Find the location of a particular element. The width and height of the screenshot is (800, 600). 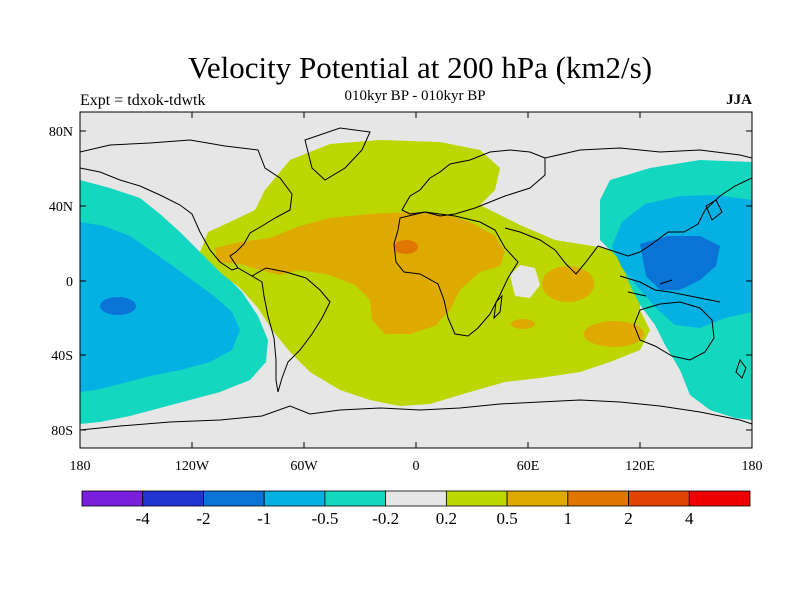

lat-tick-label: 40S is located at coordinates (62, 356).